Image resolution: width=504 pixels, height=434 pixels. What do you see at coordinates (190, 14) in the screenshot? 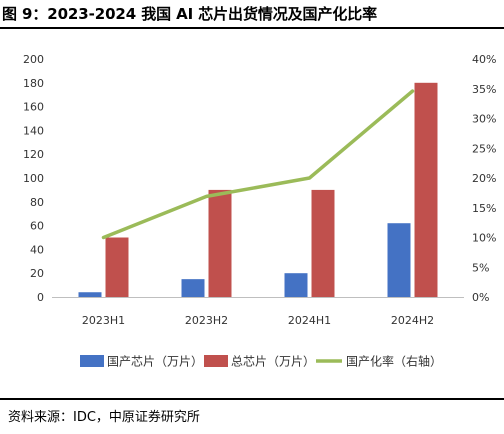
I see `figure-title: 图 9：2023-2024 我国 AI 芯片出货情况及国产化比率` at bounding box center [190, 14].